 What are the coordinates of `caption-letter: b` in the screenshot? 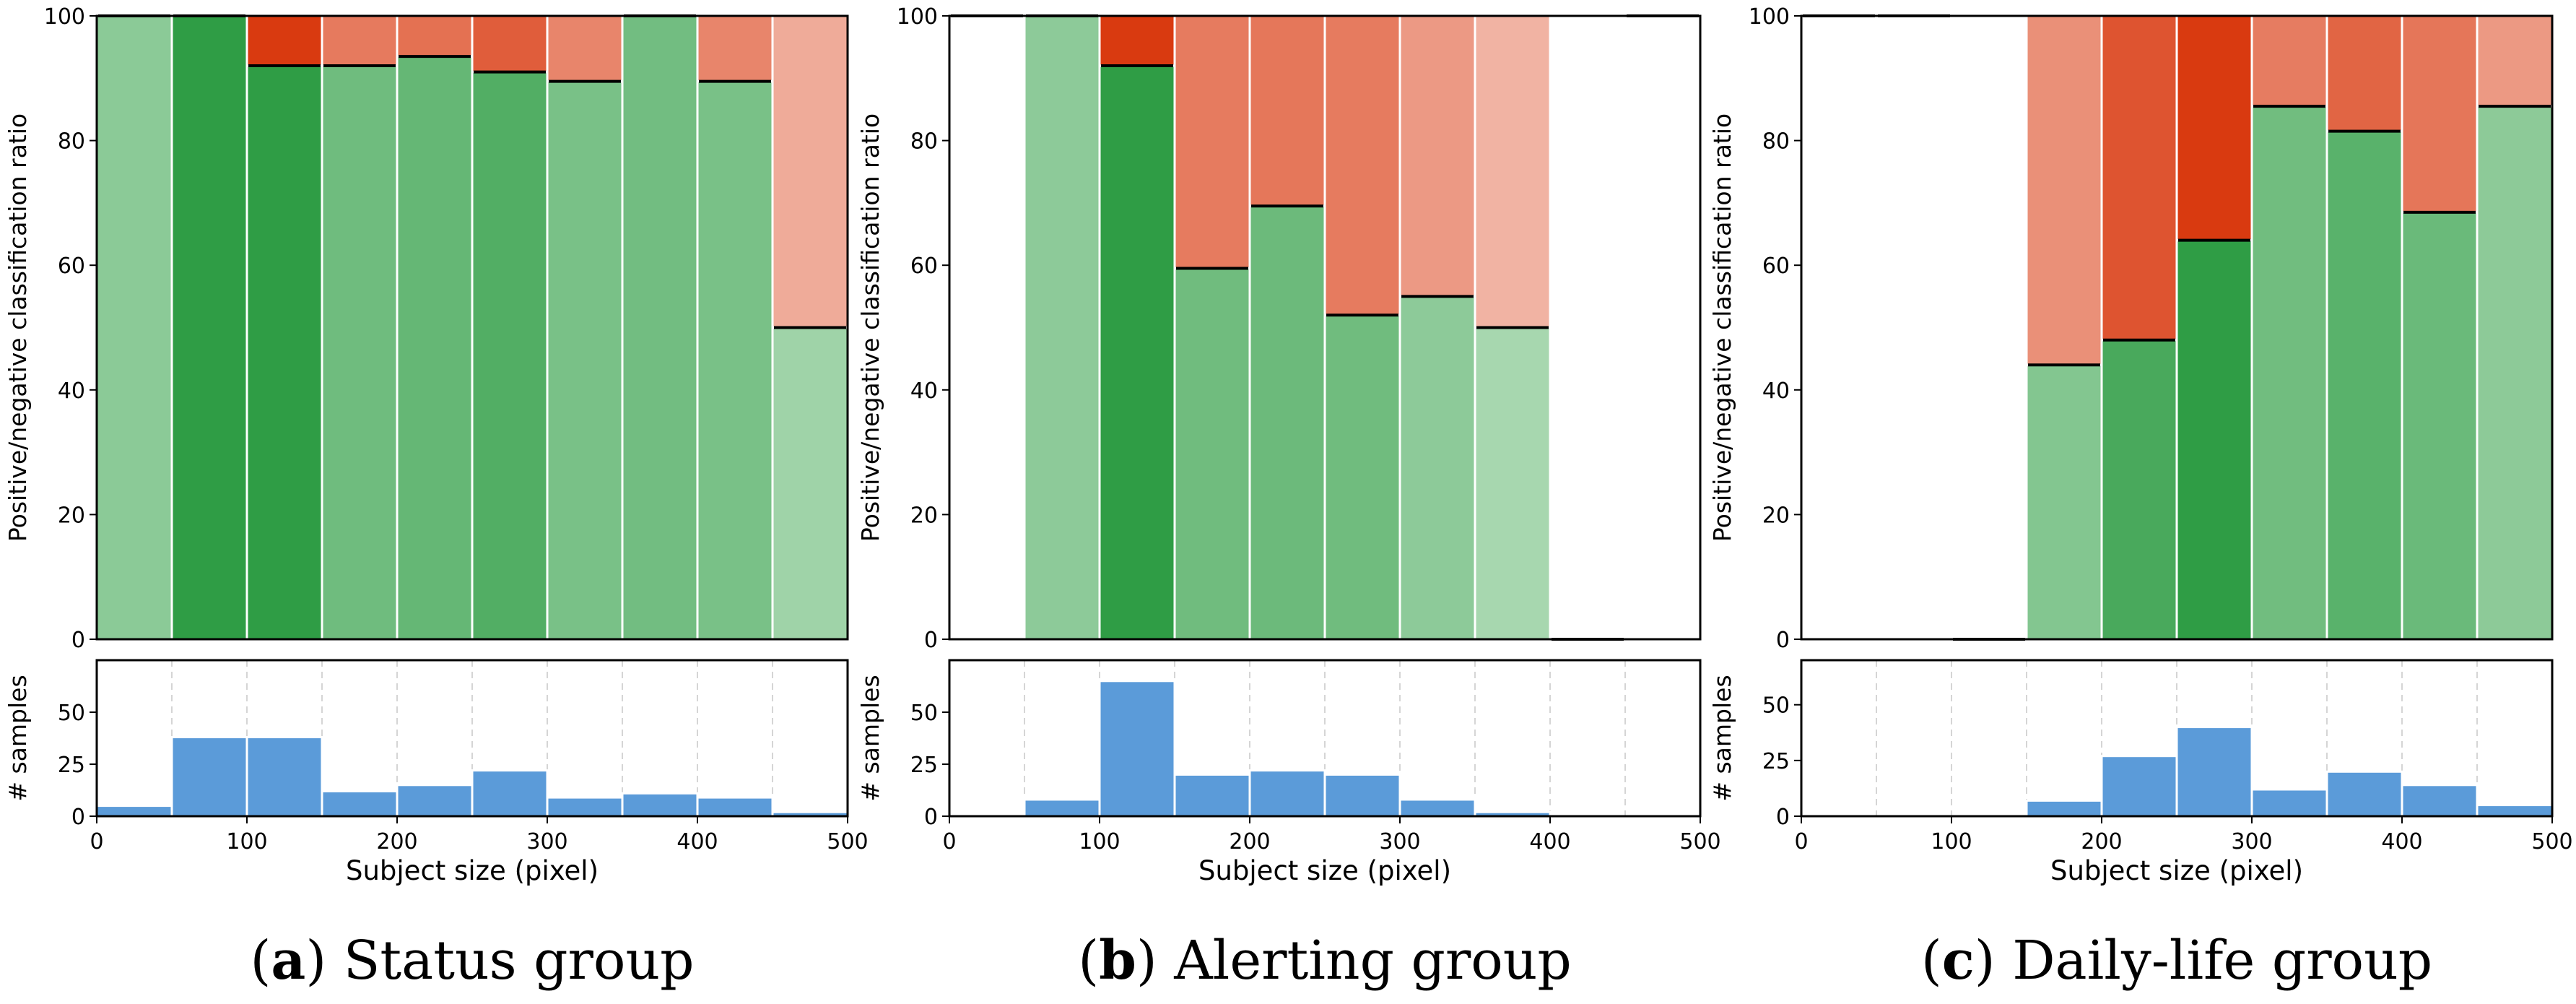 It's located at (1117, 961).